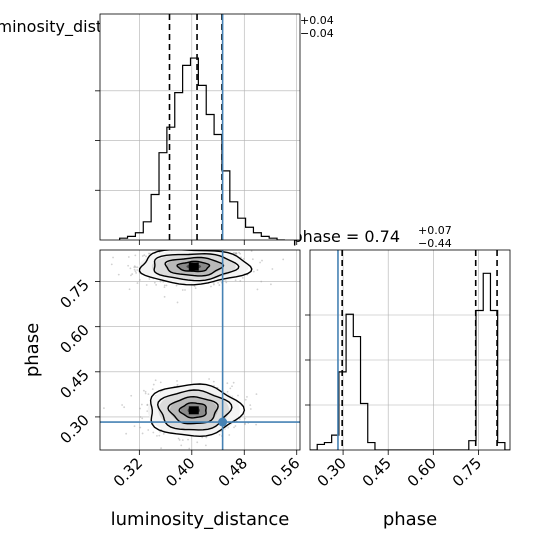  What do you see at coordinates (435, 243) in the screenshot?
I see `title-phase-minus: −0.44` at bounding box center [435, 243].